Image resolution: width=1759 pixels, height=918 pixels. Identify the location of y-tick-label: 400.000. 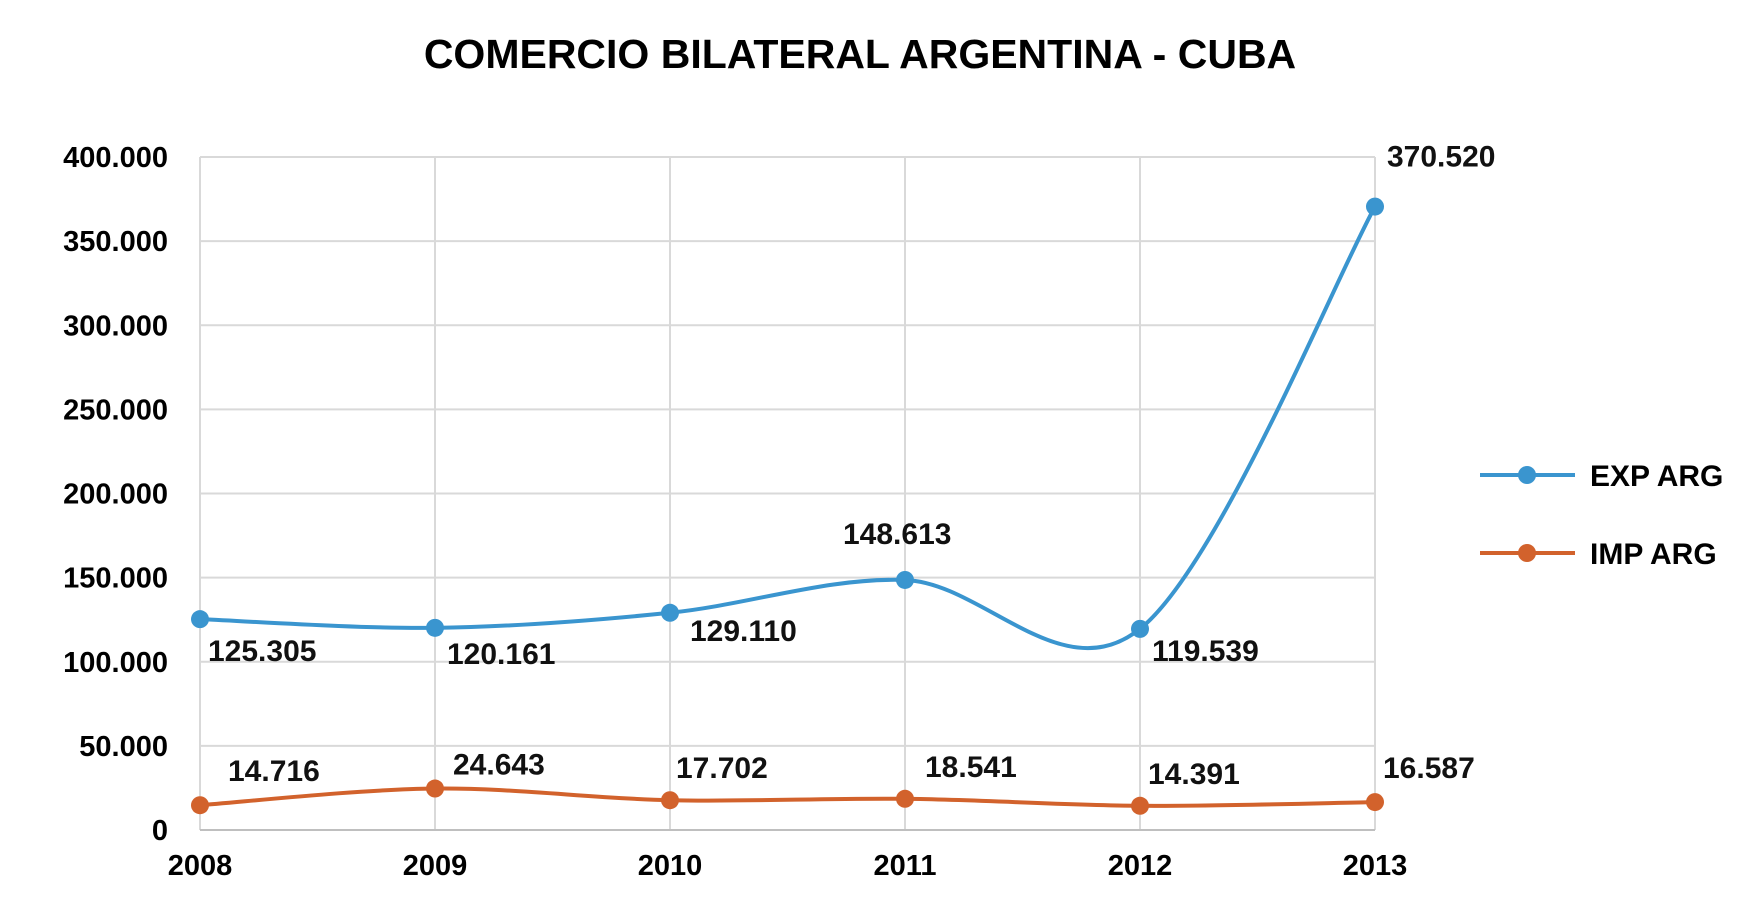
(115, 158).